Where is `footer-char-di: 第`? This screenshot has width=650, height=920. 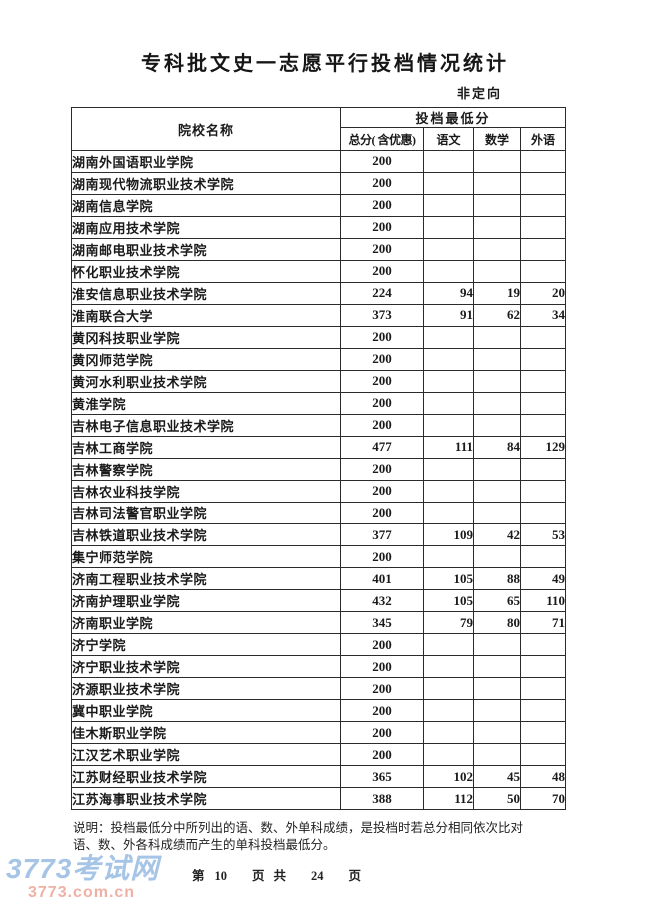
footer-char-di: 第 is located at coordinates (198, 876).